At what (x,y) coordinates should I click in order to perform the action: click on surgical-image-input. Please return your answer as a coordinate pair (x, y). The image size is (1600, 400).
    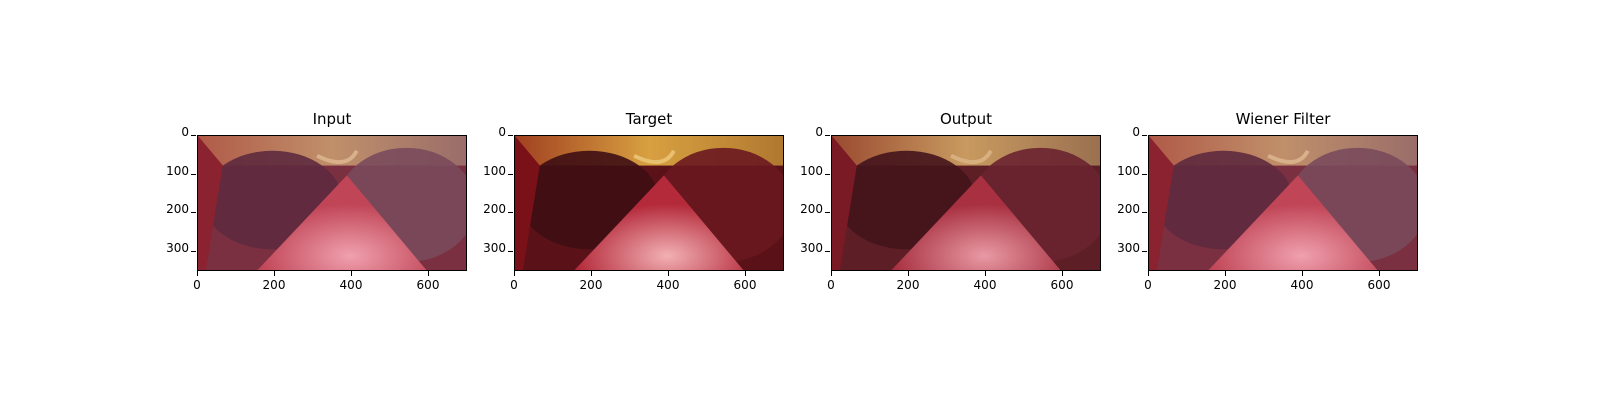
    Looking at the image, I should click on (332, 203).